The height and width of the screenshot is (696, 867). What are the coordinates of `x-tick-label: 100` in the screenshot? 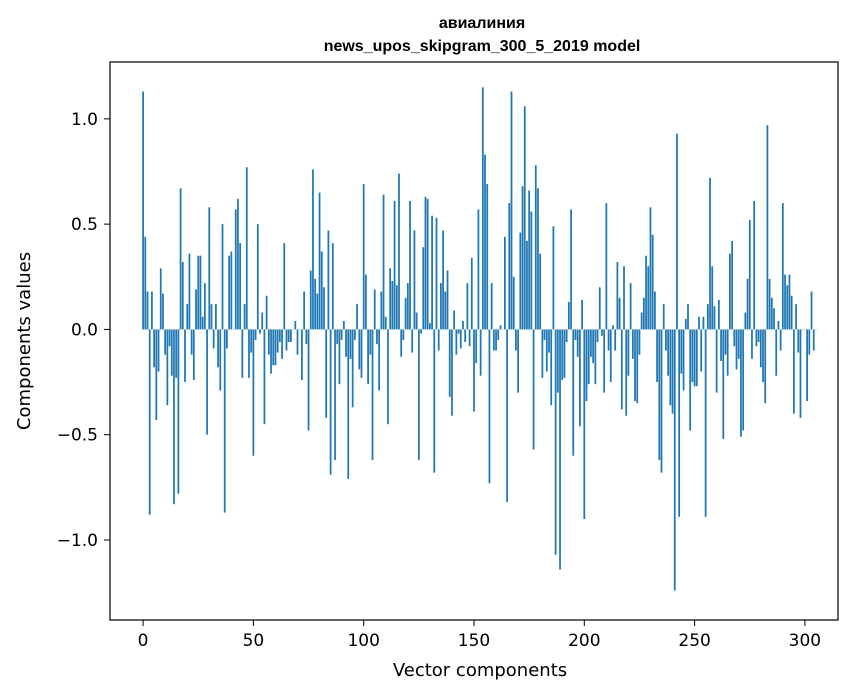 It's located at (363, 641).